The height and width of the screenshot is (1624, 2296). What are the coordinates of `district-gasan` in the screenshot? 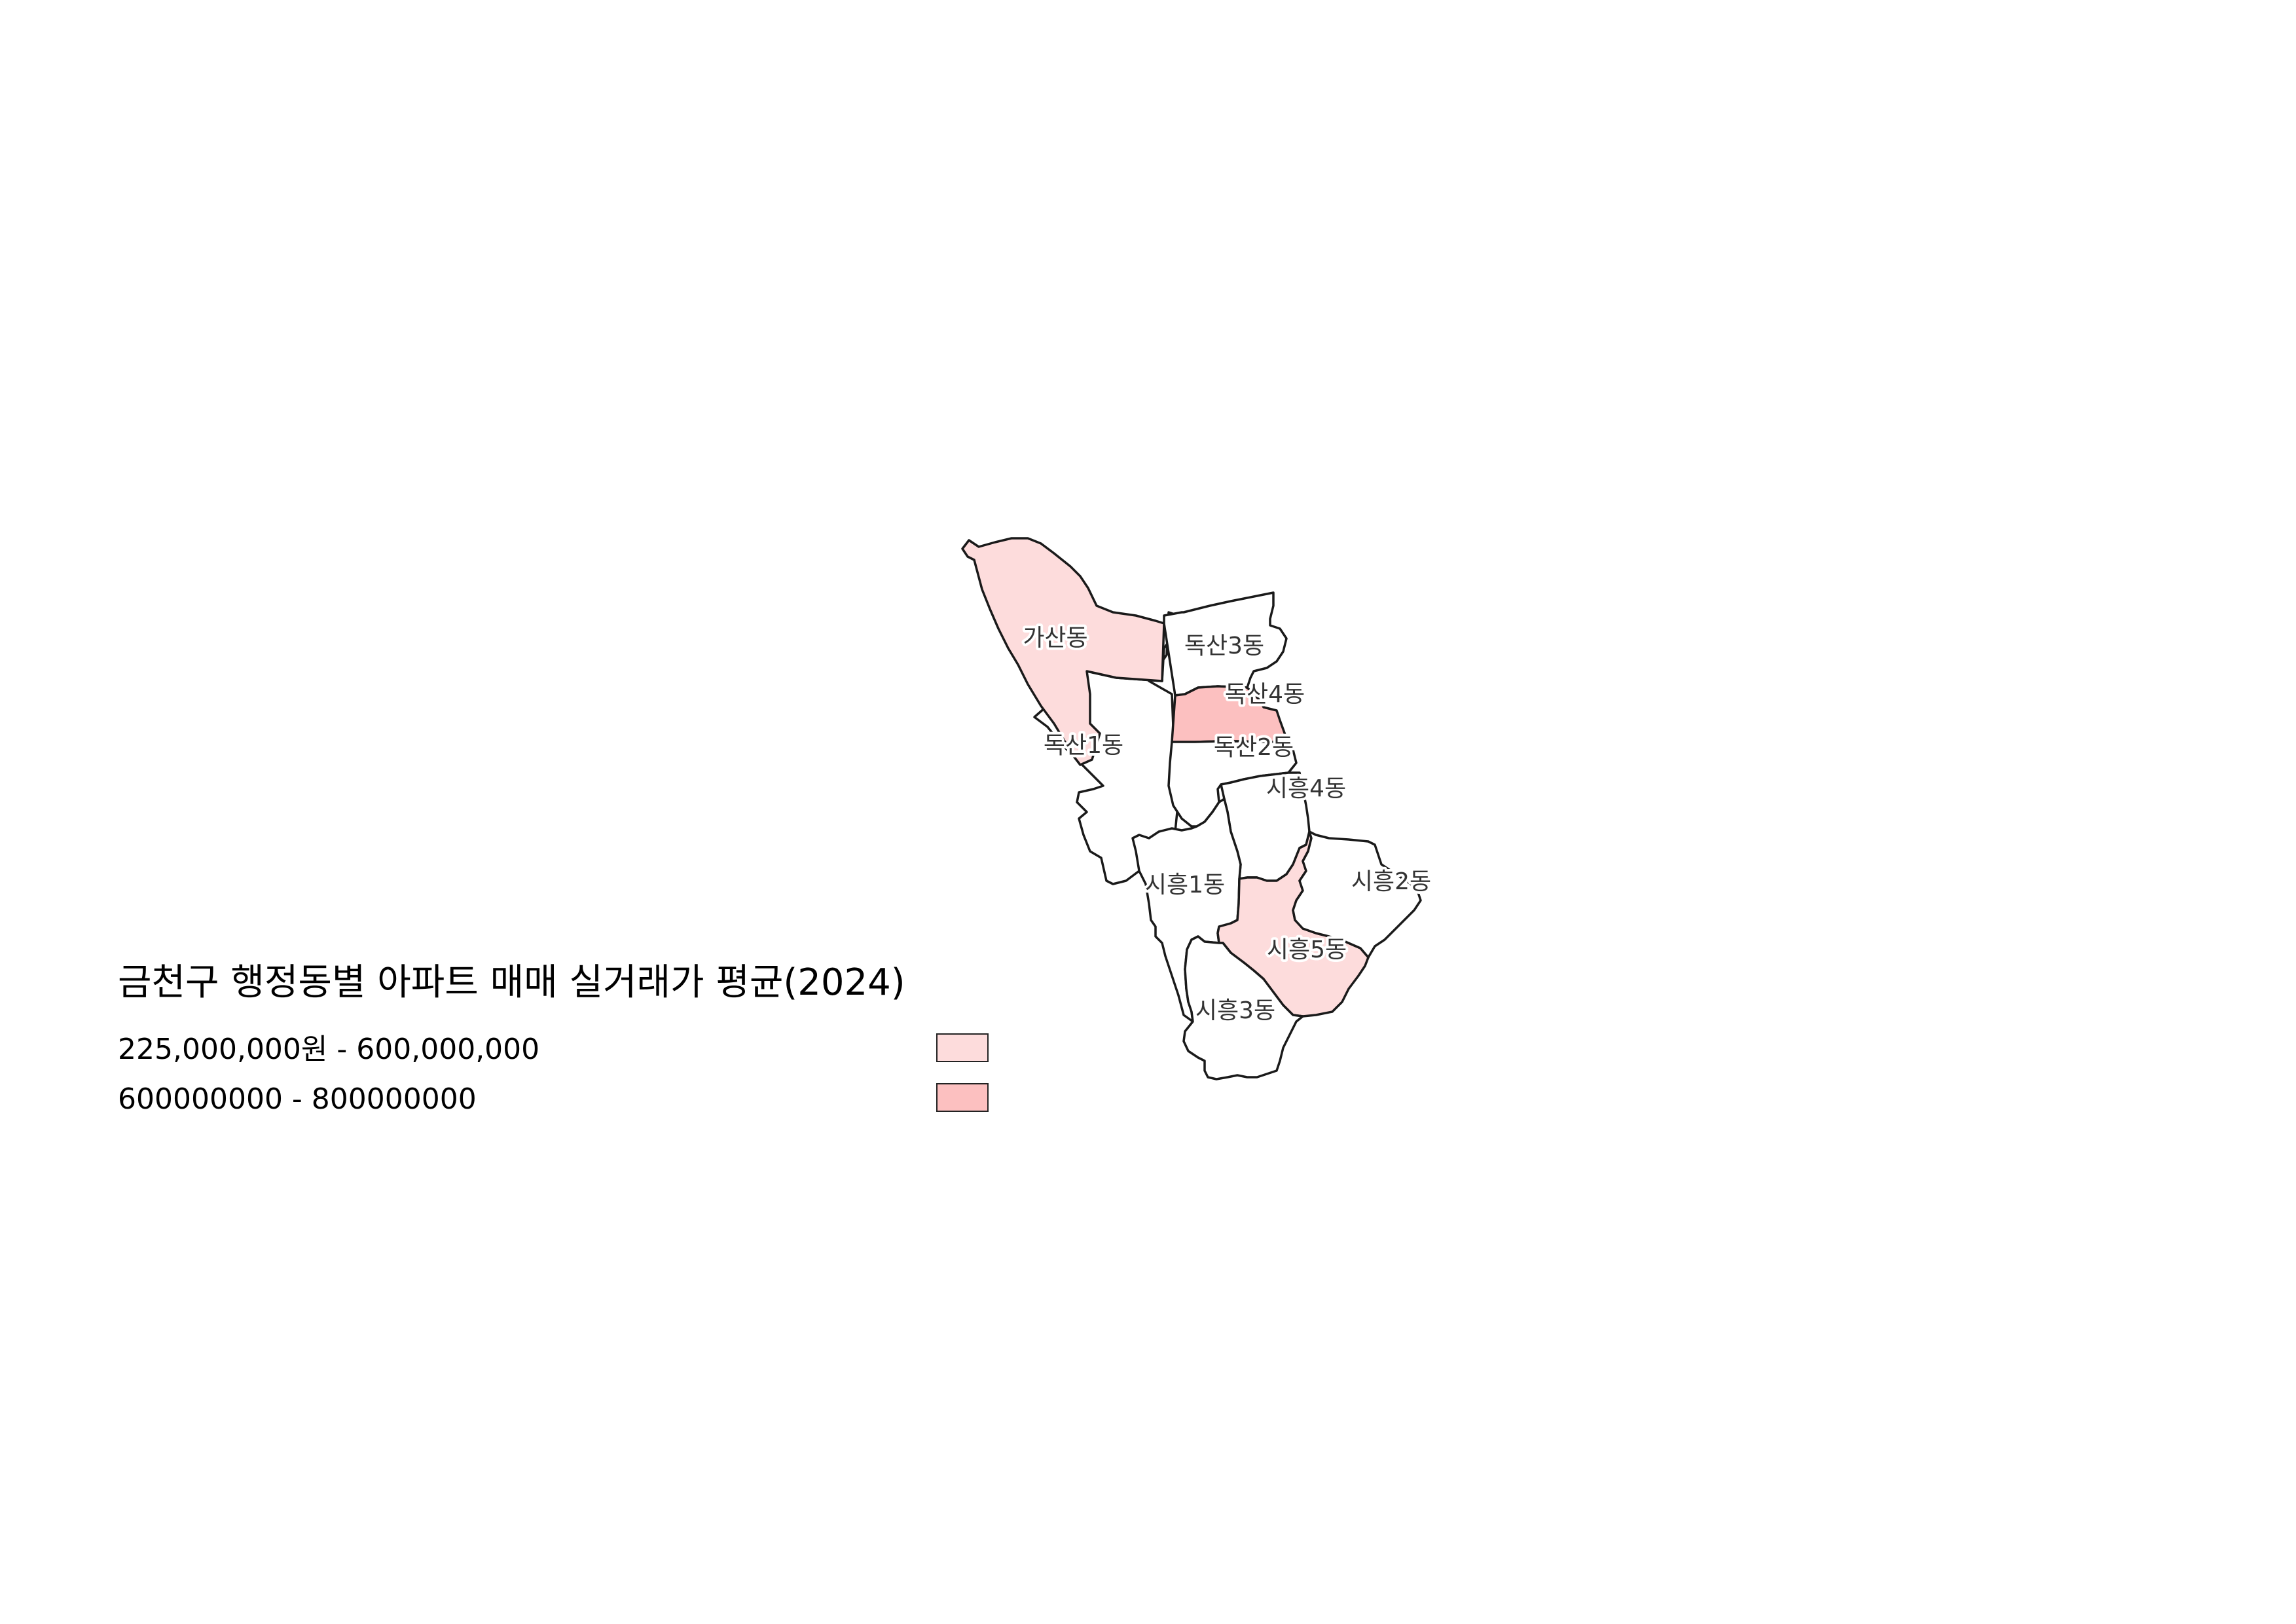 It's located at (1063, 651).